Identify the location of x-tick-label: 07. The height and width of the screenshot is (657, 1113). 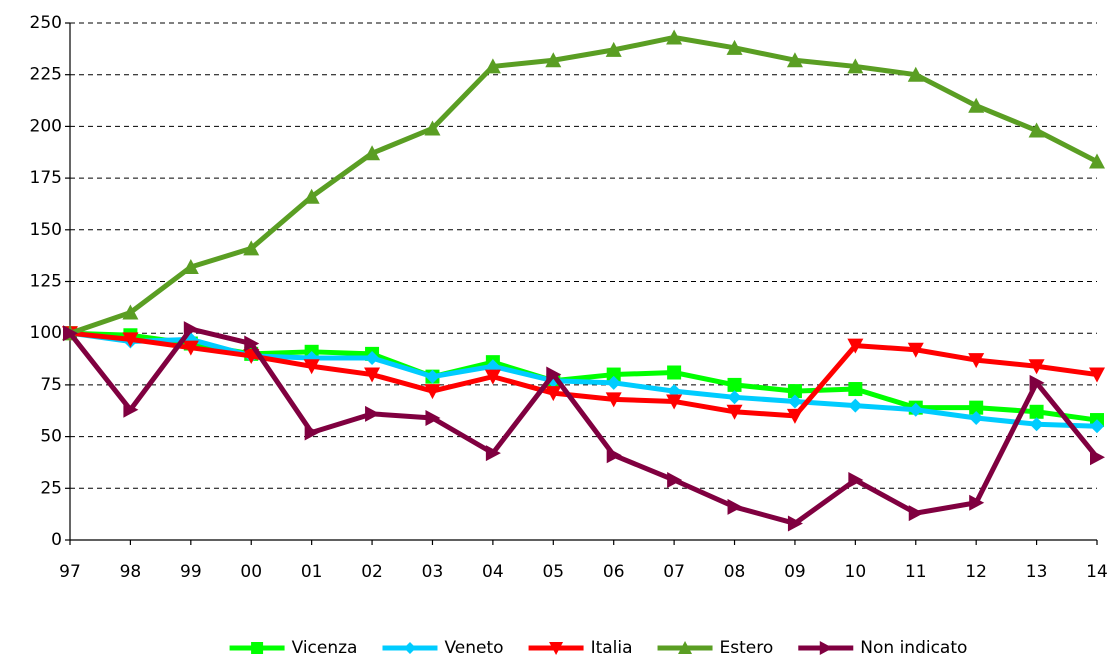
(674, 572).